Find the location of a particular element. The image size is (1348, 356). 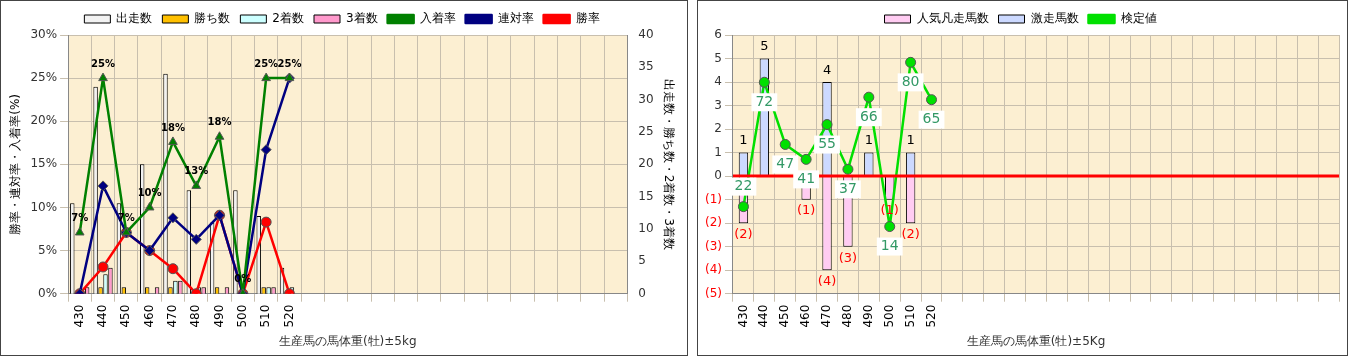

y-tick-label: (4) is located at coordinates (713, 269).